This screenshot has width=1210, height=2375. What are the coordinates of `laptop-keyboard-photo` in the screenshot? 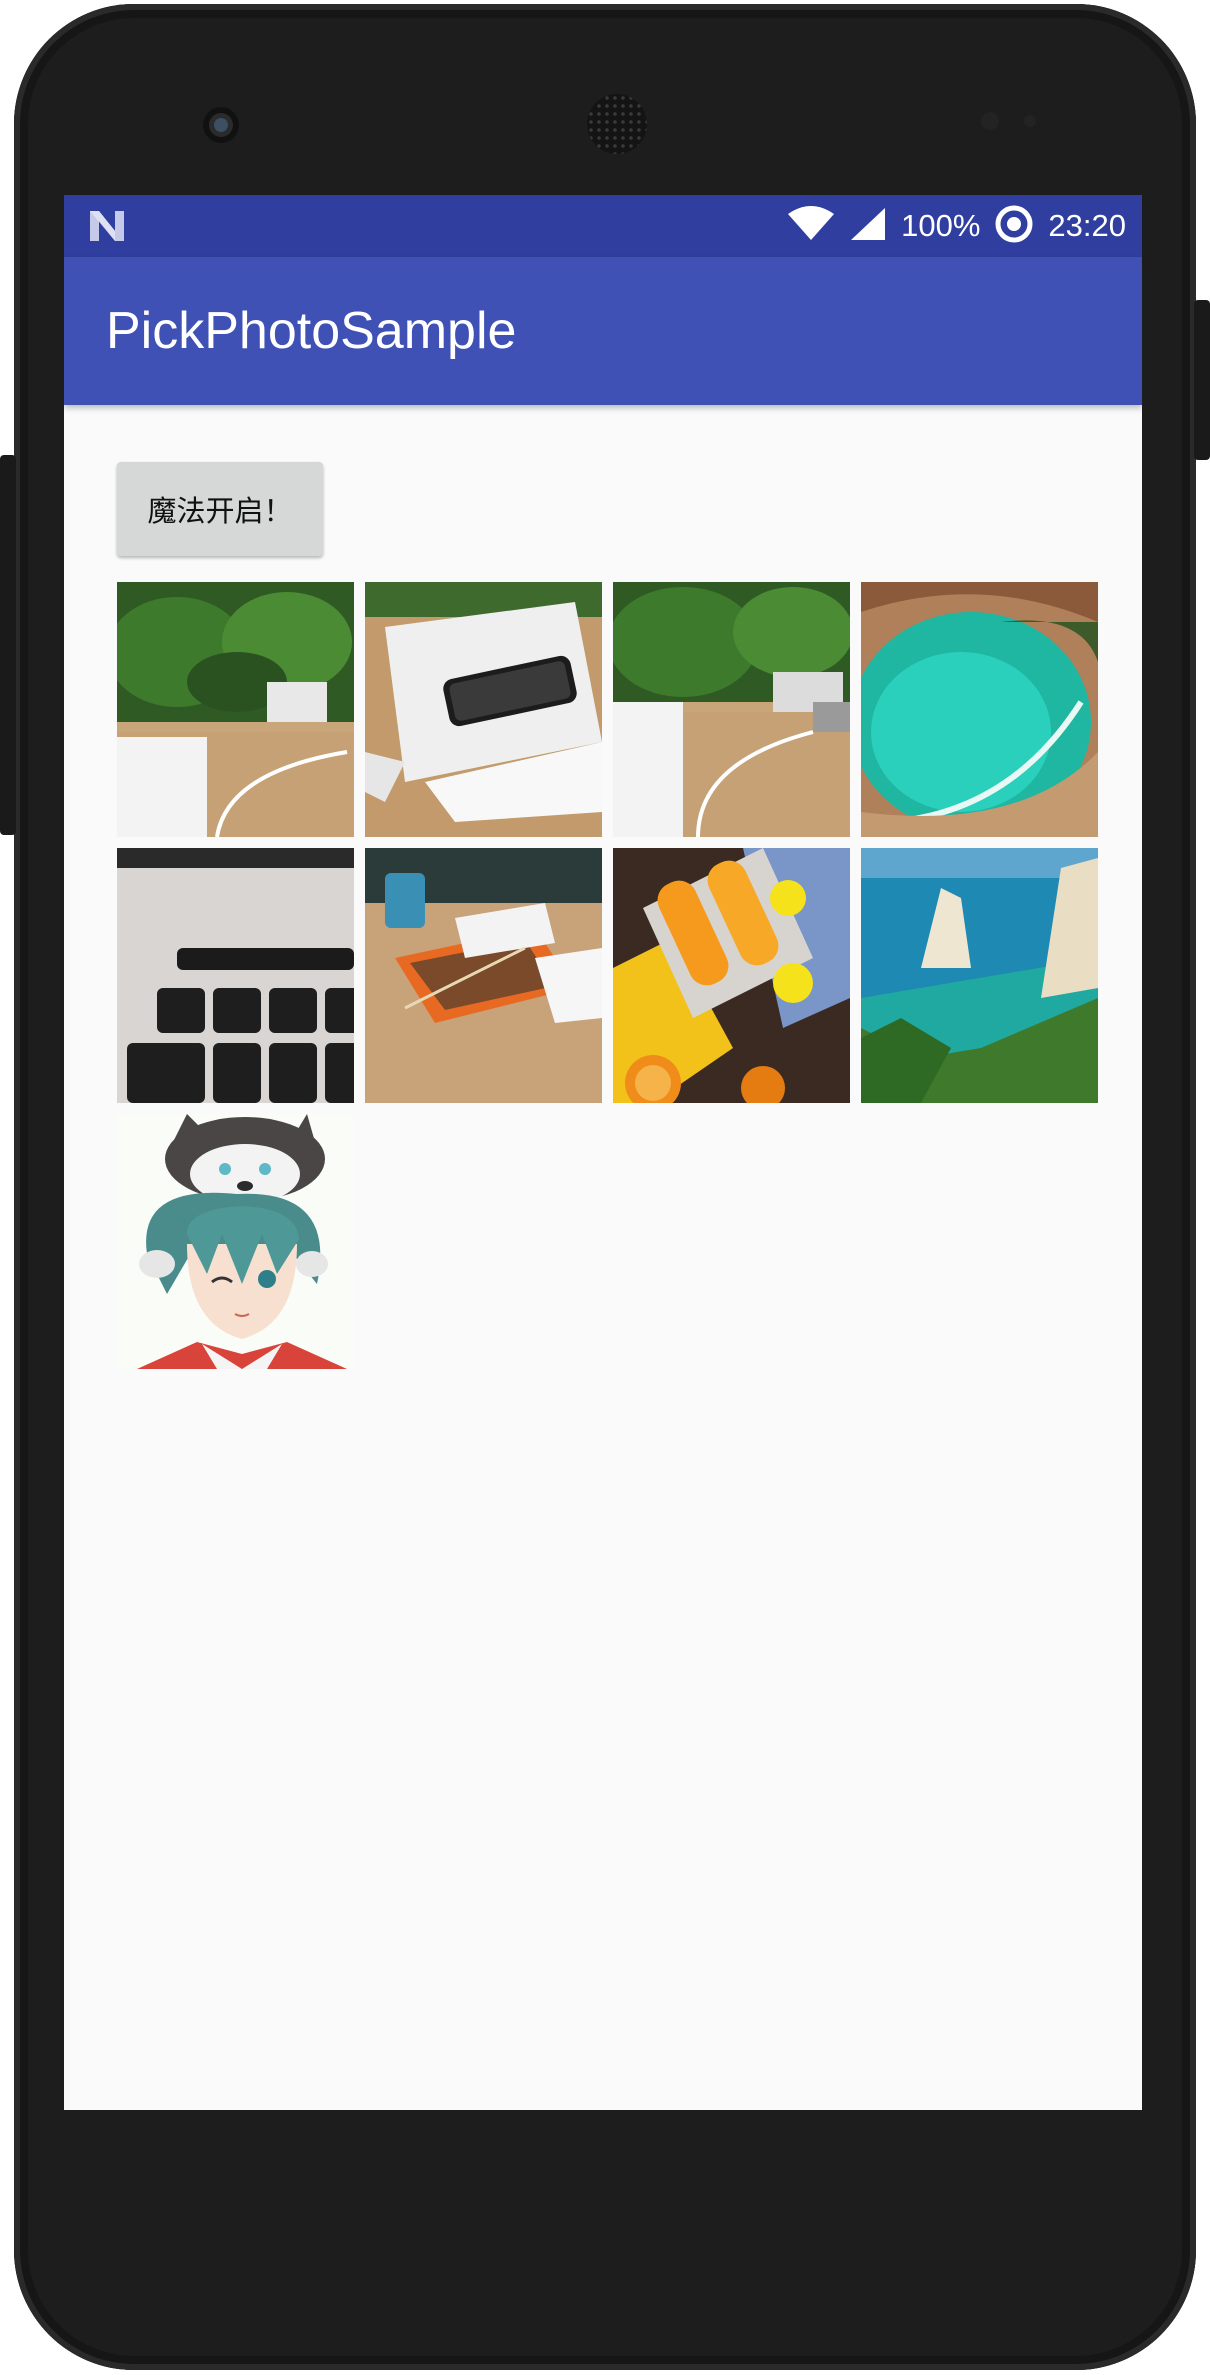 It's located at (235, 975).